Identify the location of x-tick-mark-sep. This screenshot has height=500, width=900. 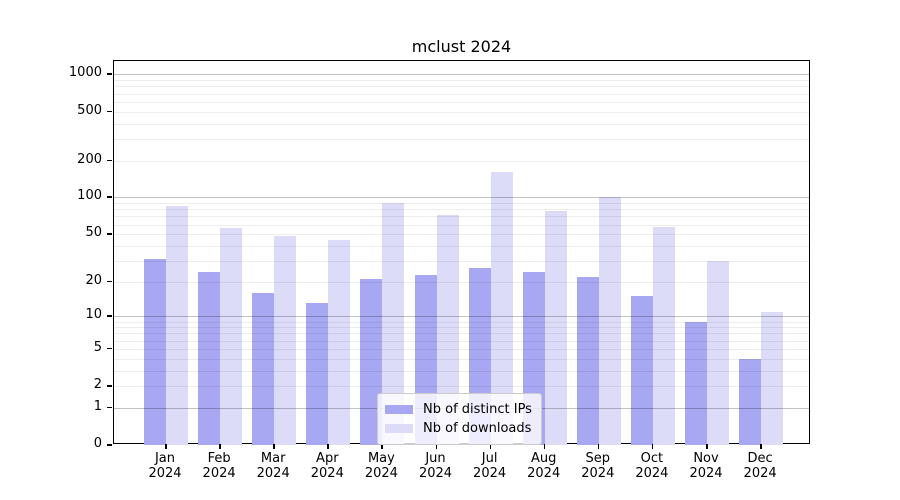
(598, 446).